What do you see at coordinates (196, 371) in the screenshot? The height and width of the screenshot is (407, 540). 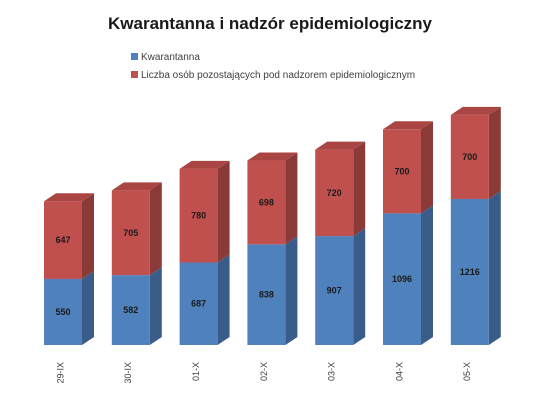 I see `x-tick-label: 01-X` at bounding box center [196, 371].